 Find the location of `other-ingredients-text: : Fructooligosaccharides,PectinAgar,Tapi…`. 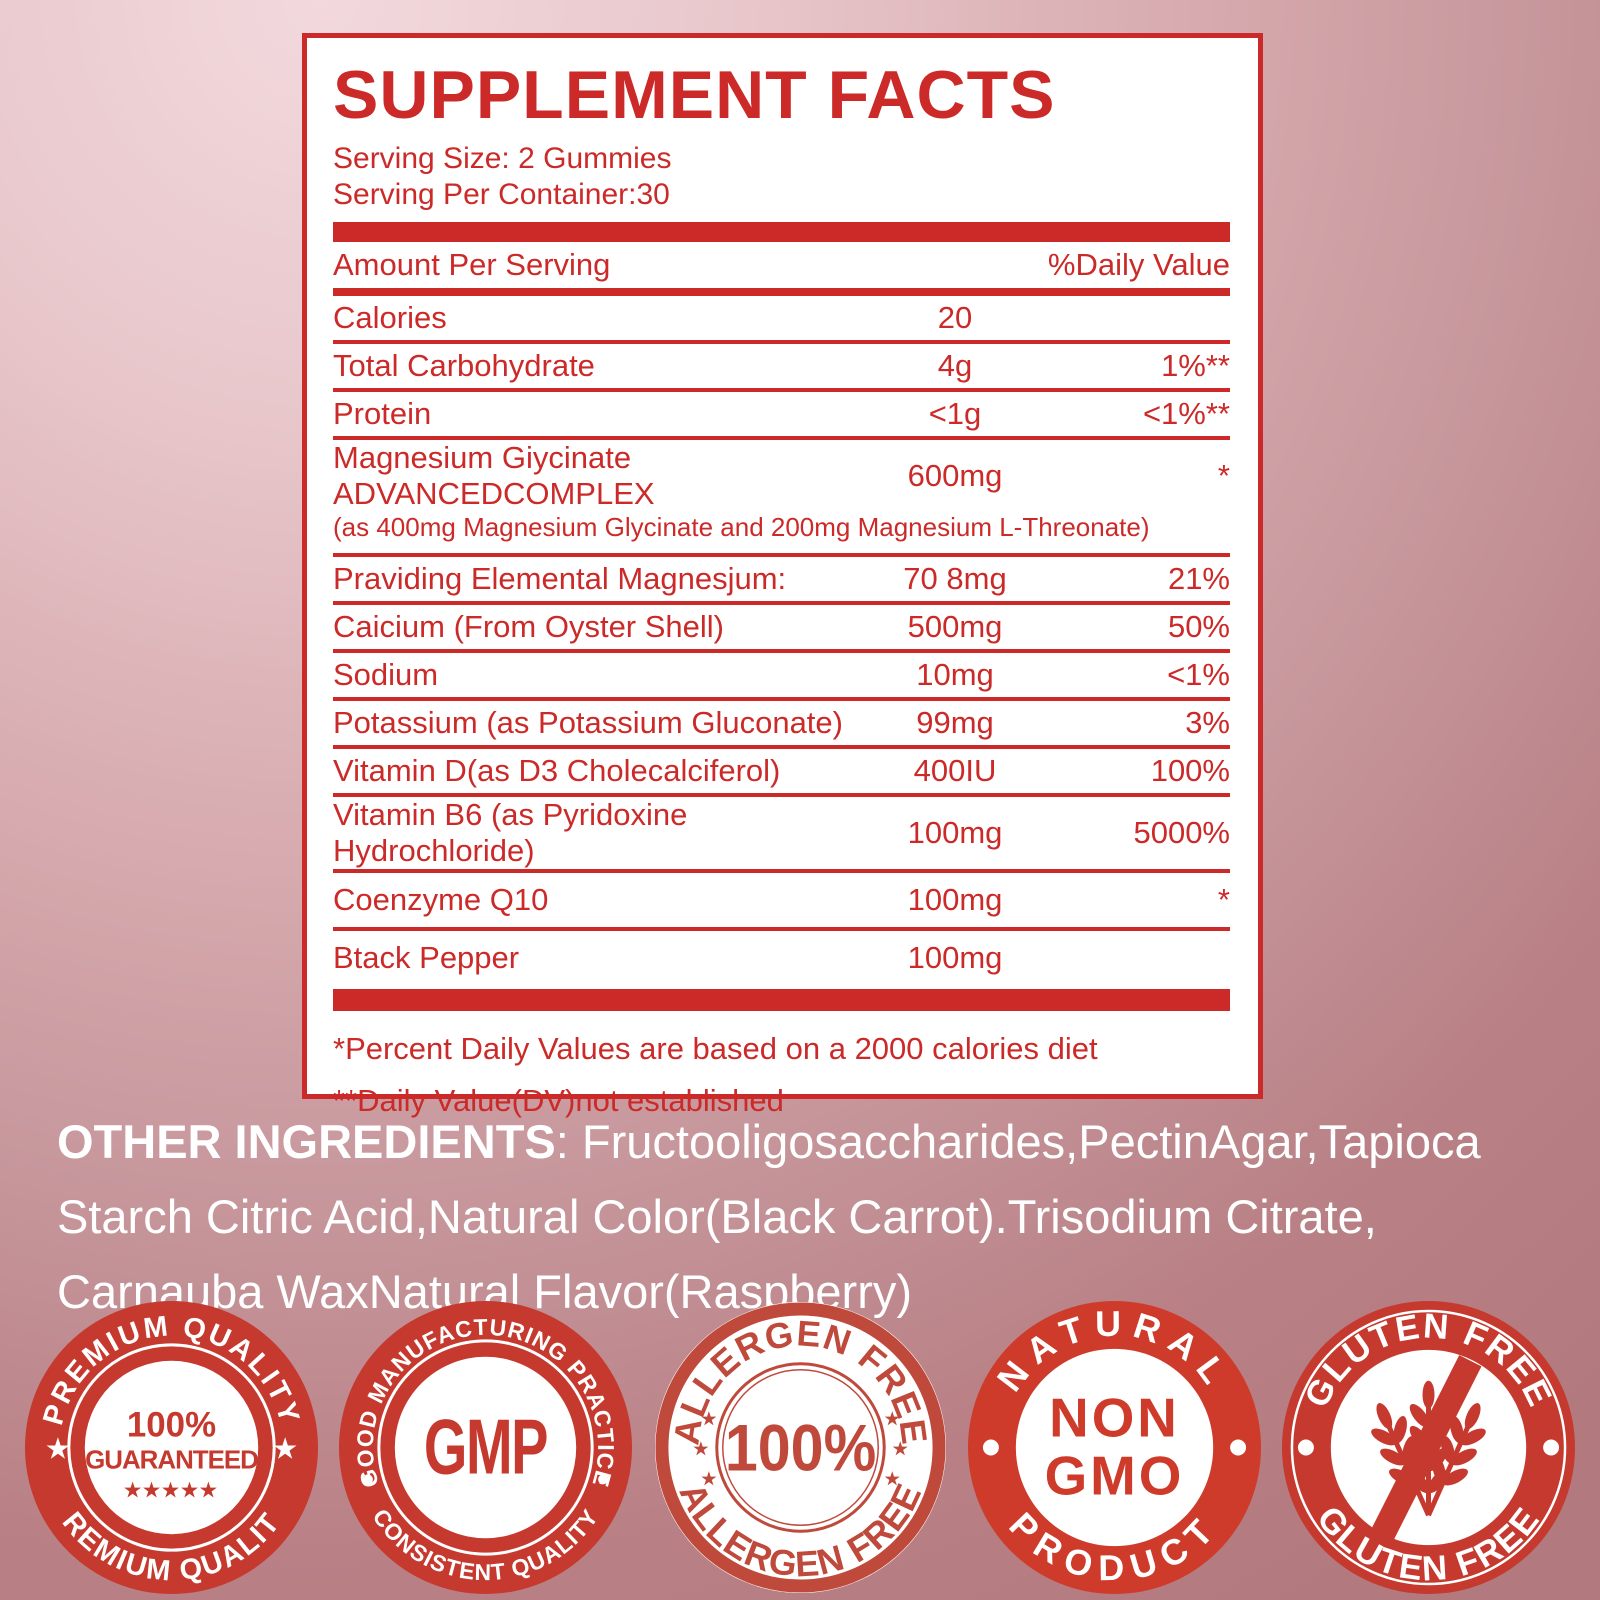

other-ingredients-text: : Fructooligosaccharides,PectinAgar,Tapi… is located at coordinates (769, 1217).